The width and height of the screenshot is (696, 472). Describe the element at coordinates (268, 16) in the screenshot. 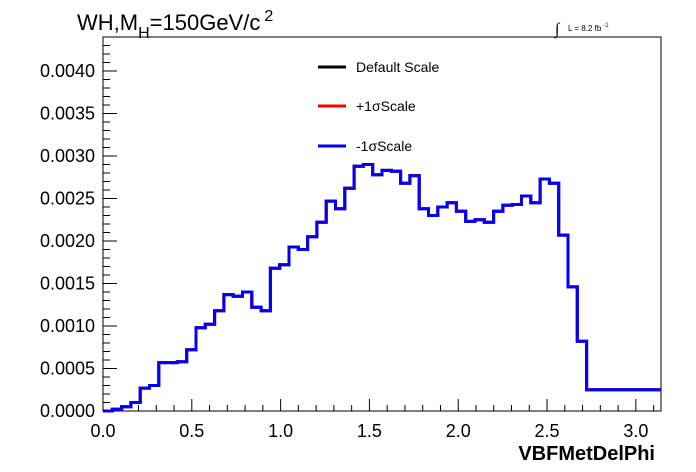

I see `title-superscript: 2` at that location.